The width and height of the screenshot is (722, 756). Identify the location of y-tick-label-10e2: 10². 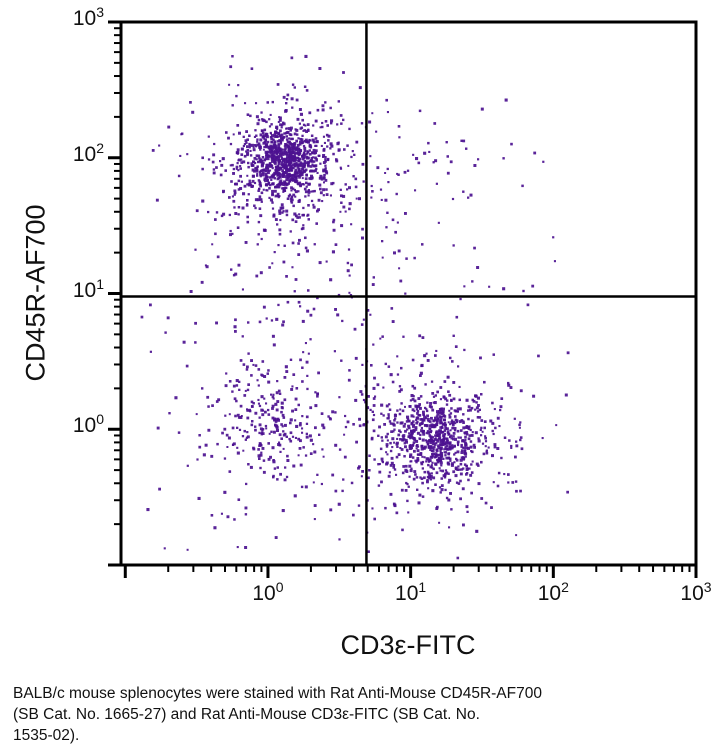
(88, 152).